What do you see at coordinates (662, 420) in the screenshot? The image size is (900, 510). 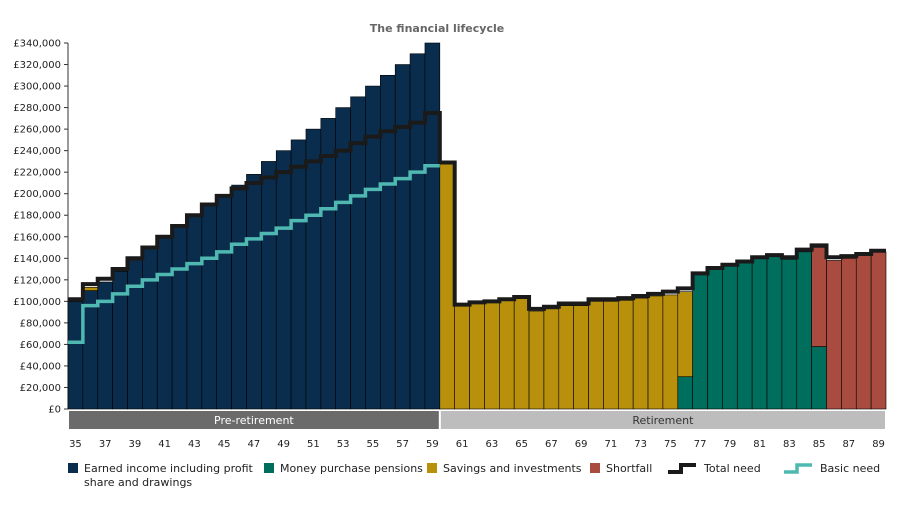 I see `phase-band-retirement` at bounding box center [662, 420].